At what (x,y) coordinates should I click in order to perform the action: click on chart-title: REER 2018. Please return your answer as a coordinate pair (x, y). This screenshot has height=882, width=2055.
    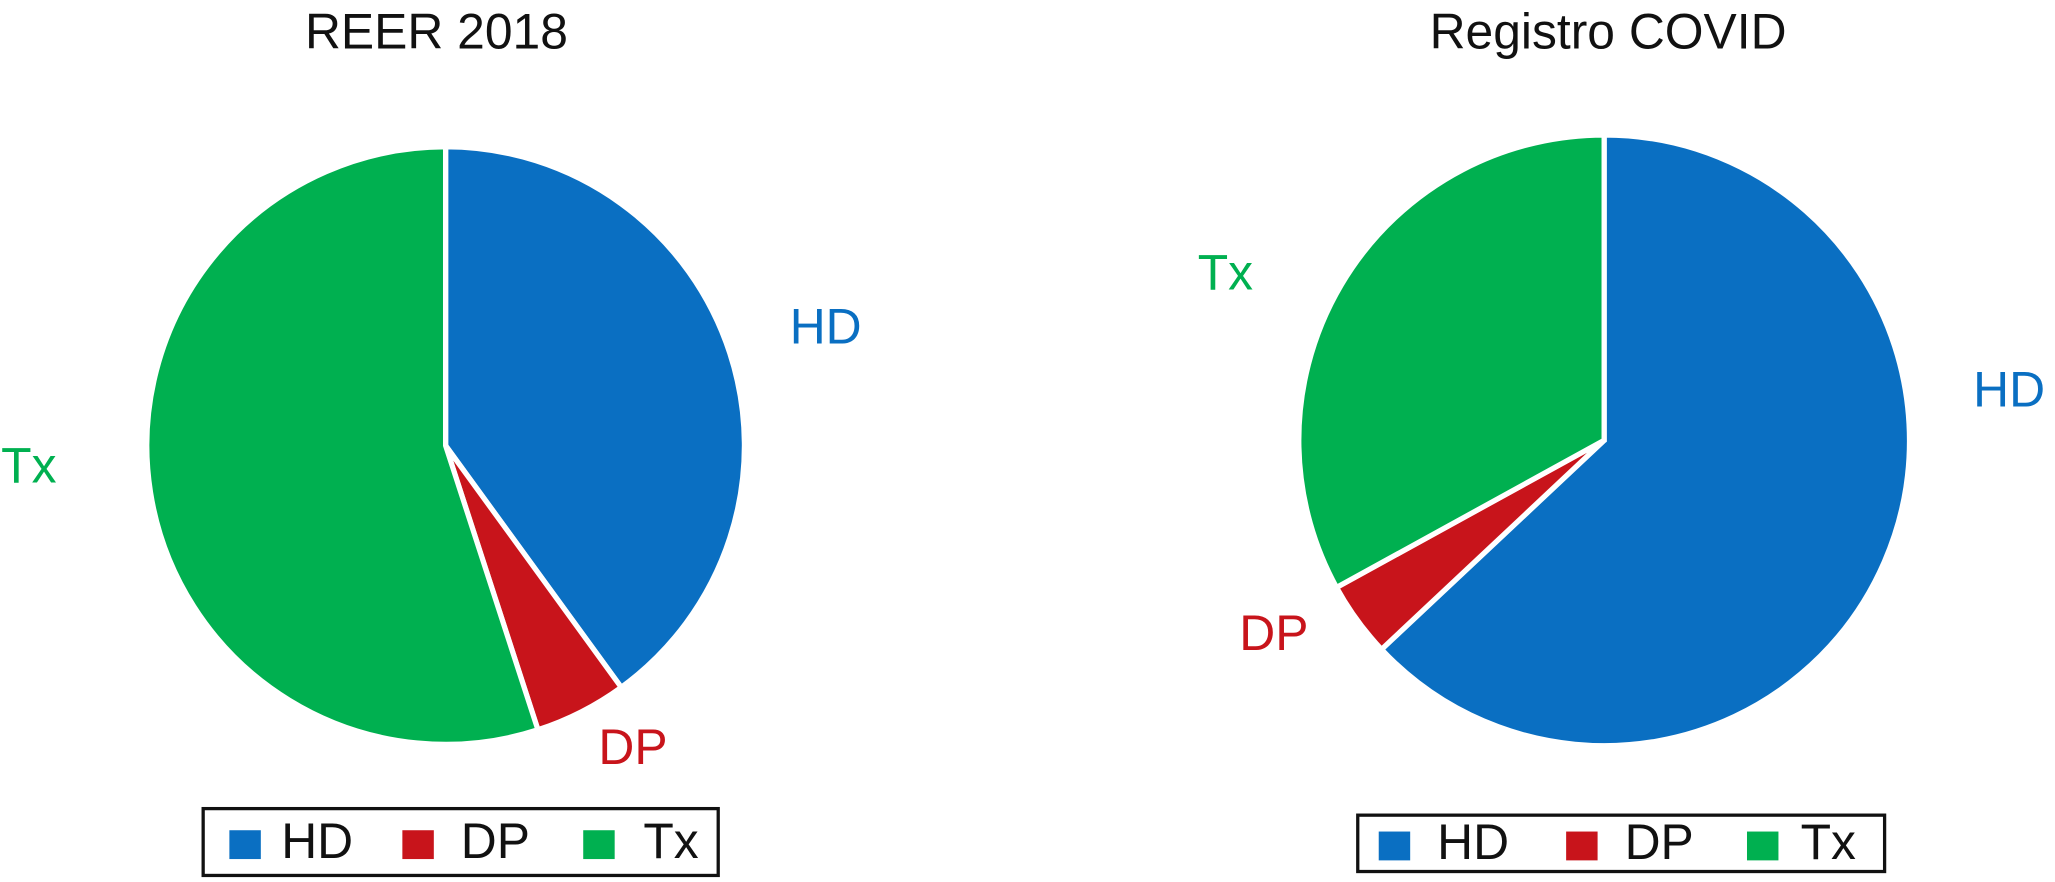
    Looking at the image, I should click on (436, 32).